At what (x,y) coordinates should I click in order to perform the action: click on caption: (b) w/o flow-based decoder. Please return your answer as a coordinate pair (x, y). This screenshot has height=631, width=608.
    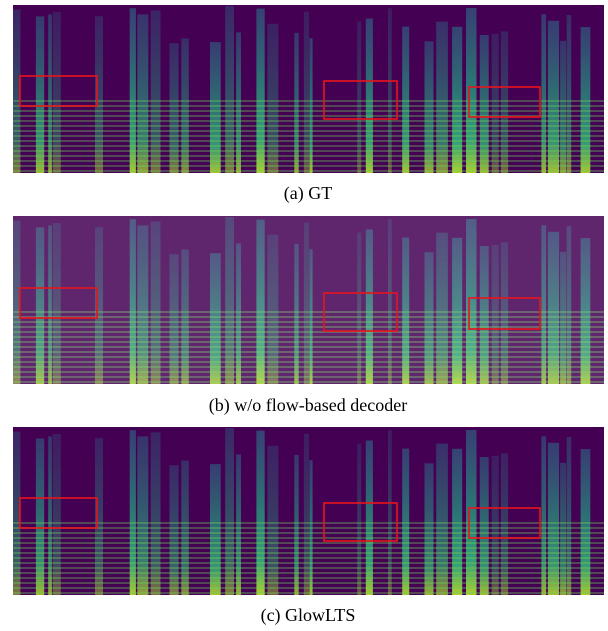
    Looking at the image, I should click on (308, 405).